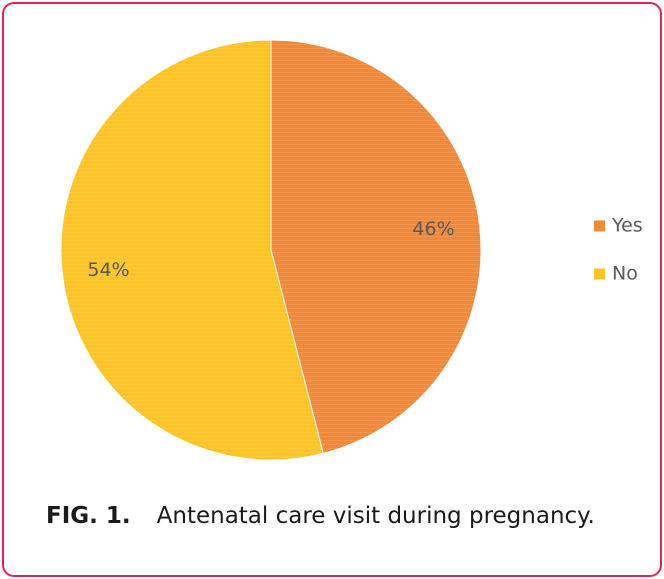  What do you see at coordinates (433, 229) in the screenshot?
I see `data-label-yes: 46%` at bounding box center [433, 229].